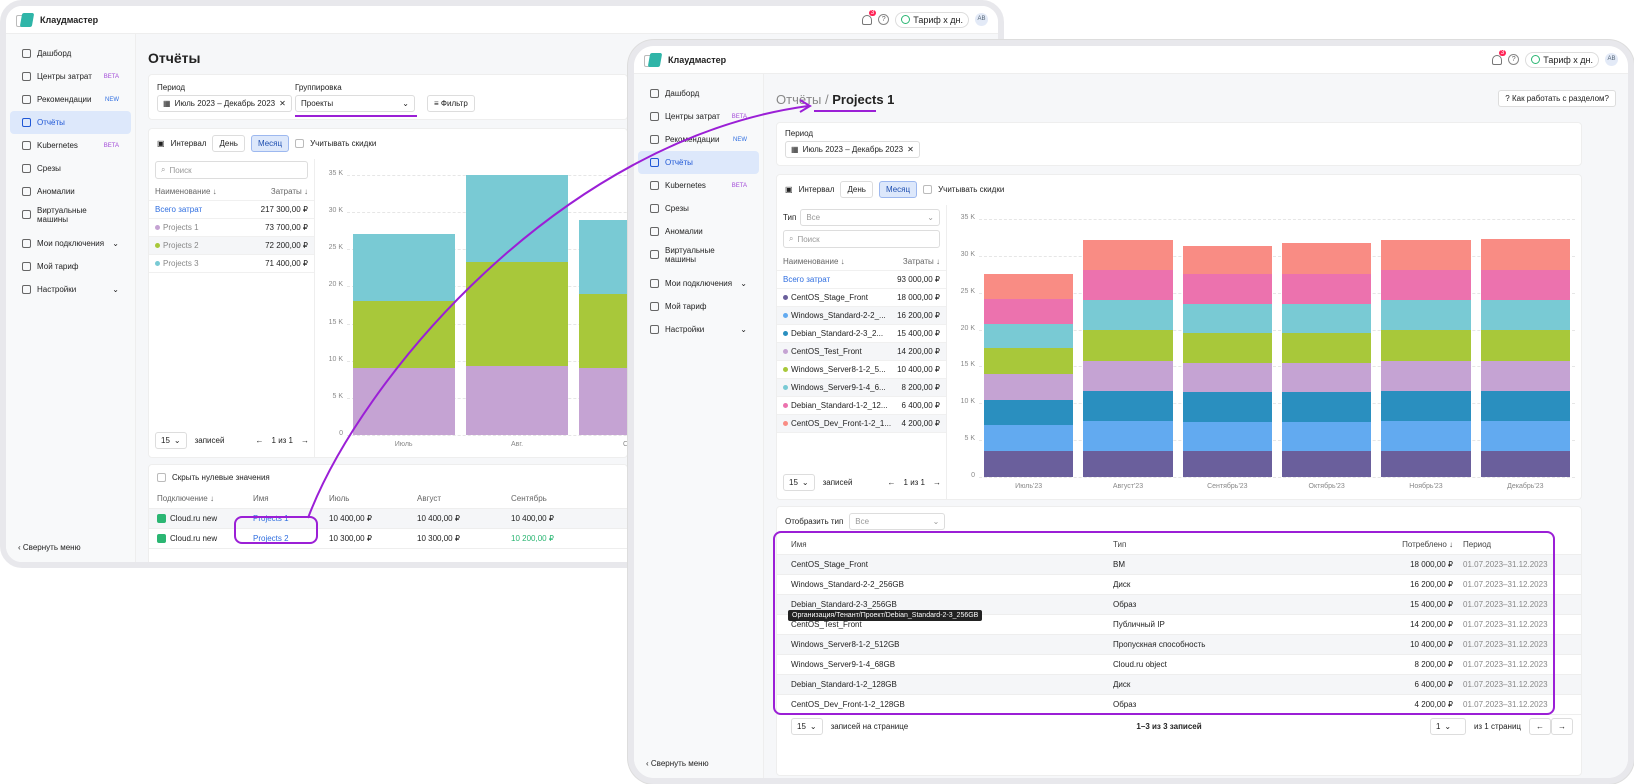  I want to click on legend-row: Windows_Standard-2-2_... 16 200,00 ₽, so click(861, 316).